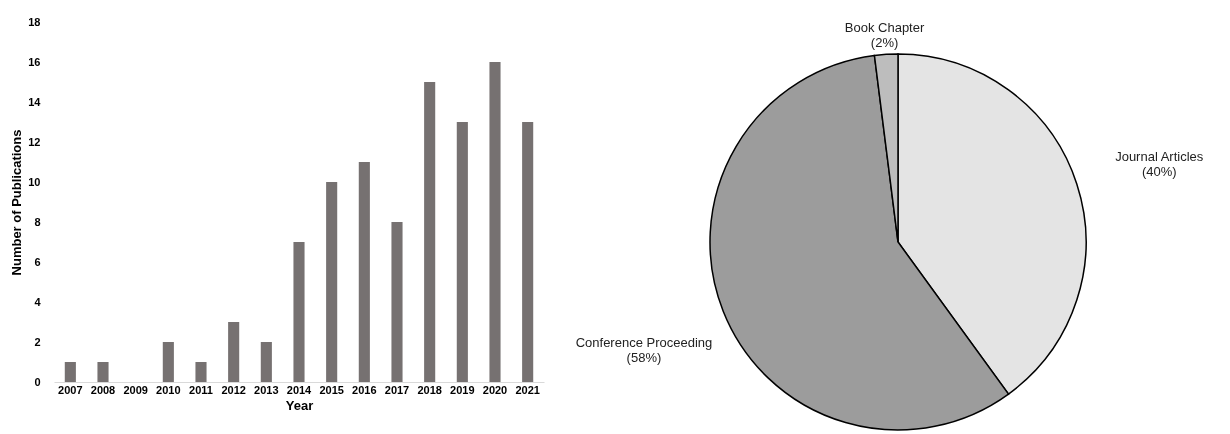  What do you see at coordinates (34, 21) in the screenshot?
I see `y-tick-label: 18` at bounding box center [34, 21].